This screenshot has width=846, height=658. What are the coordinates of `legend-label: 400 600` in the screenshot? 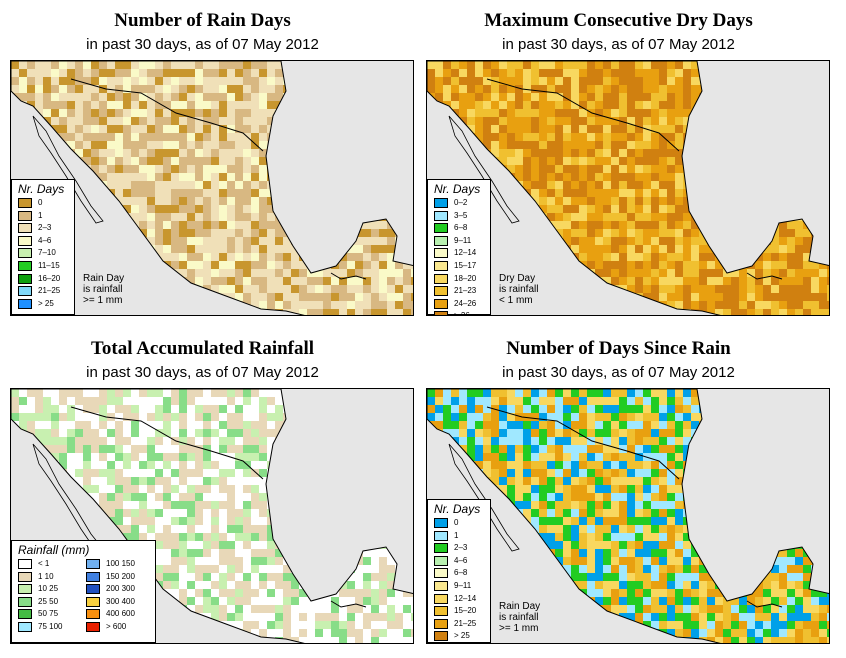 It's located at (120, 614).